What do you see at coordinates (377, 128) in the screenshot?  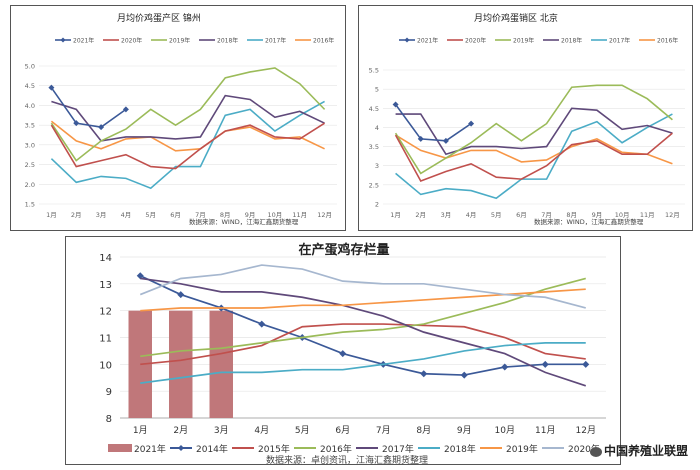 I see `y-tick-label: 4` at bounding box center [377, 128].